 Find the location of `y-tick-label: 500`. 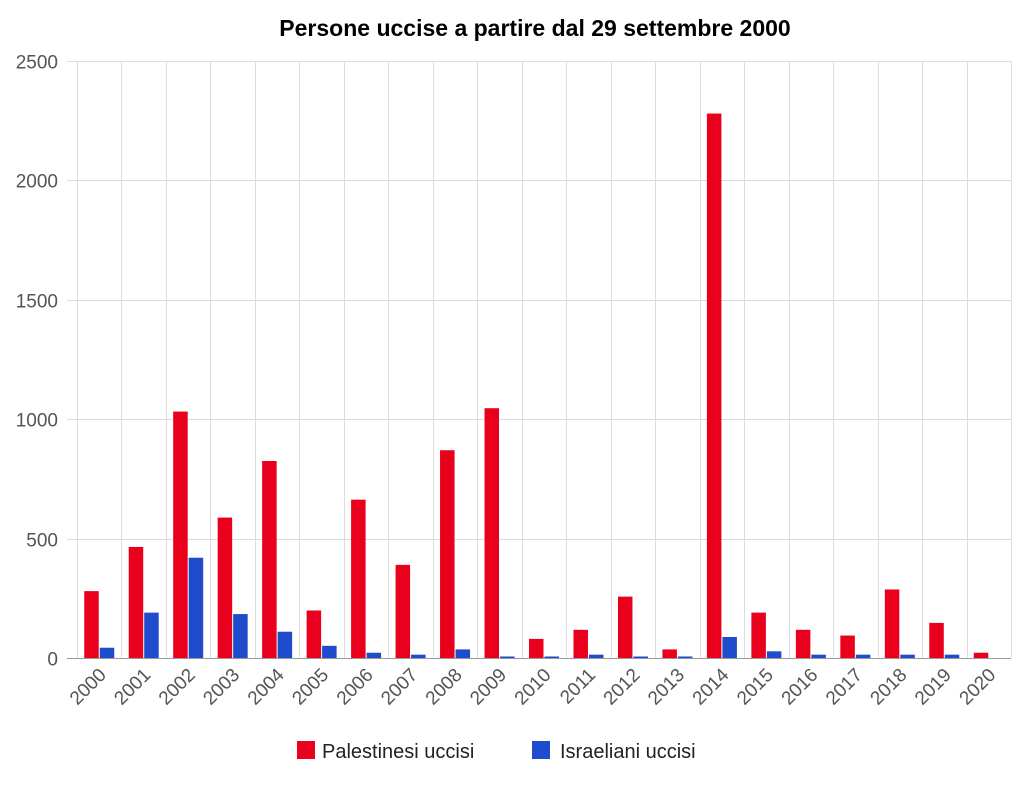

y-tick-label: 500 is located at coordinates (42, 541).